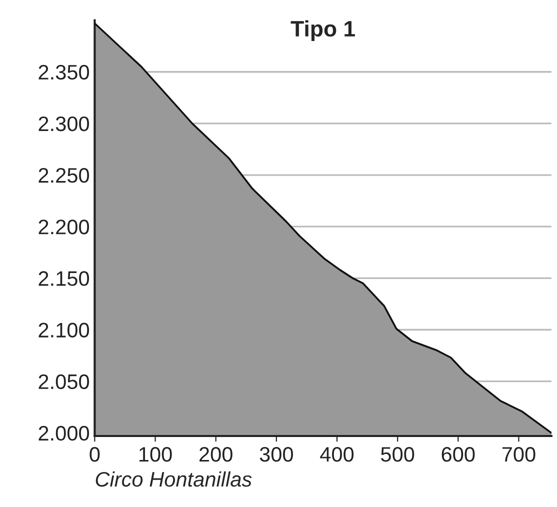 The height and width of the screenshot is (507, 557). I want to click on x-tick-label: 200, so click(216, 454).